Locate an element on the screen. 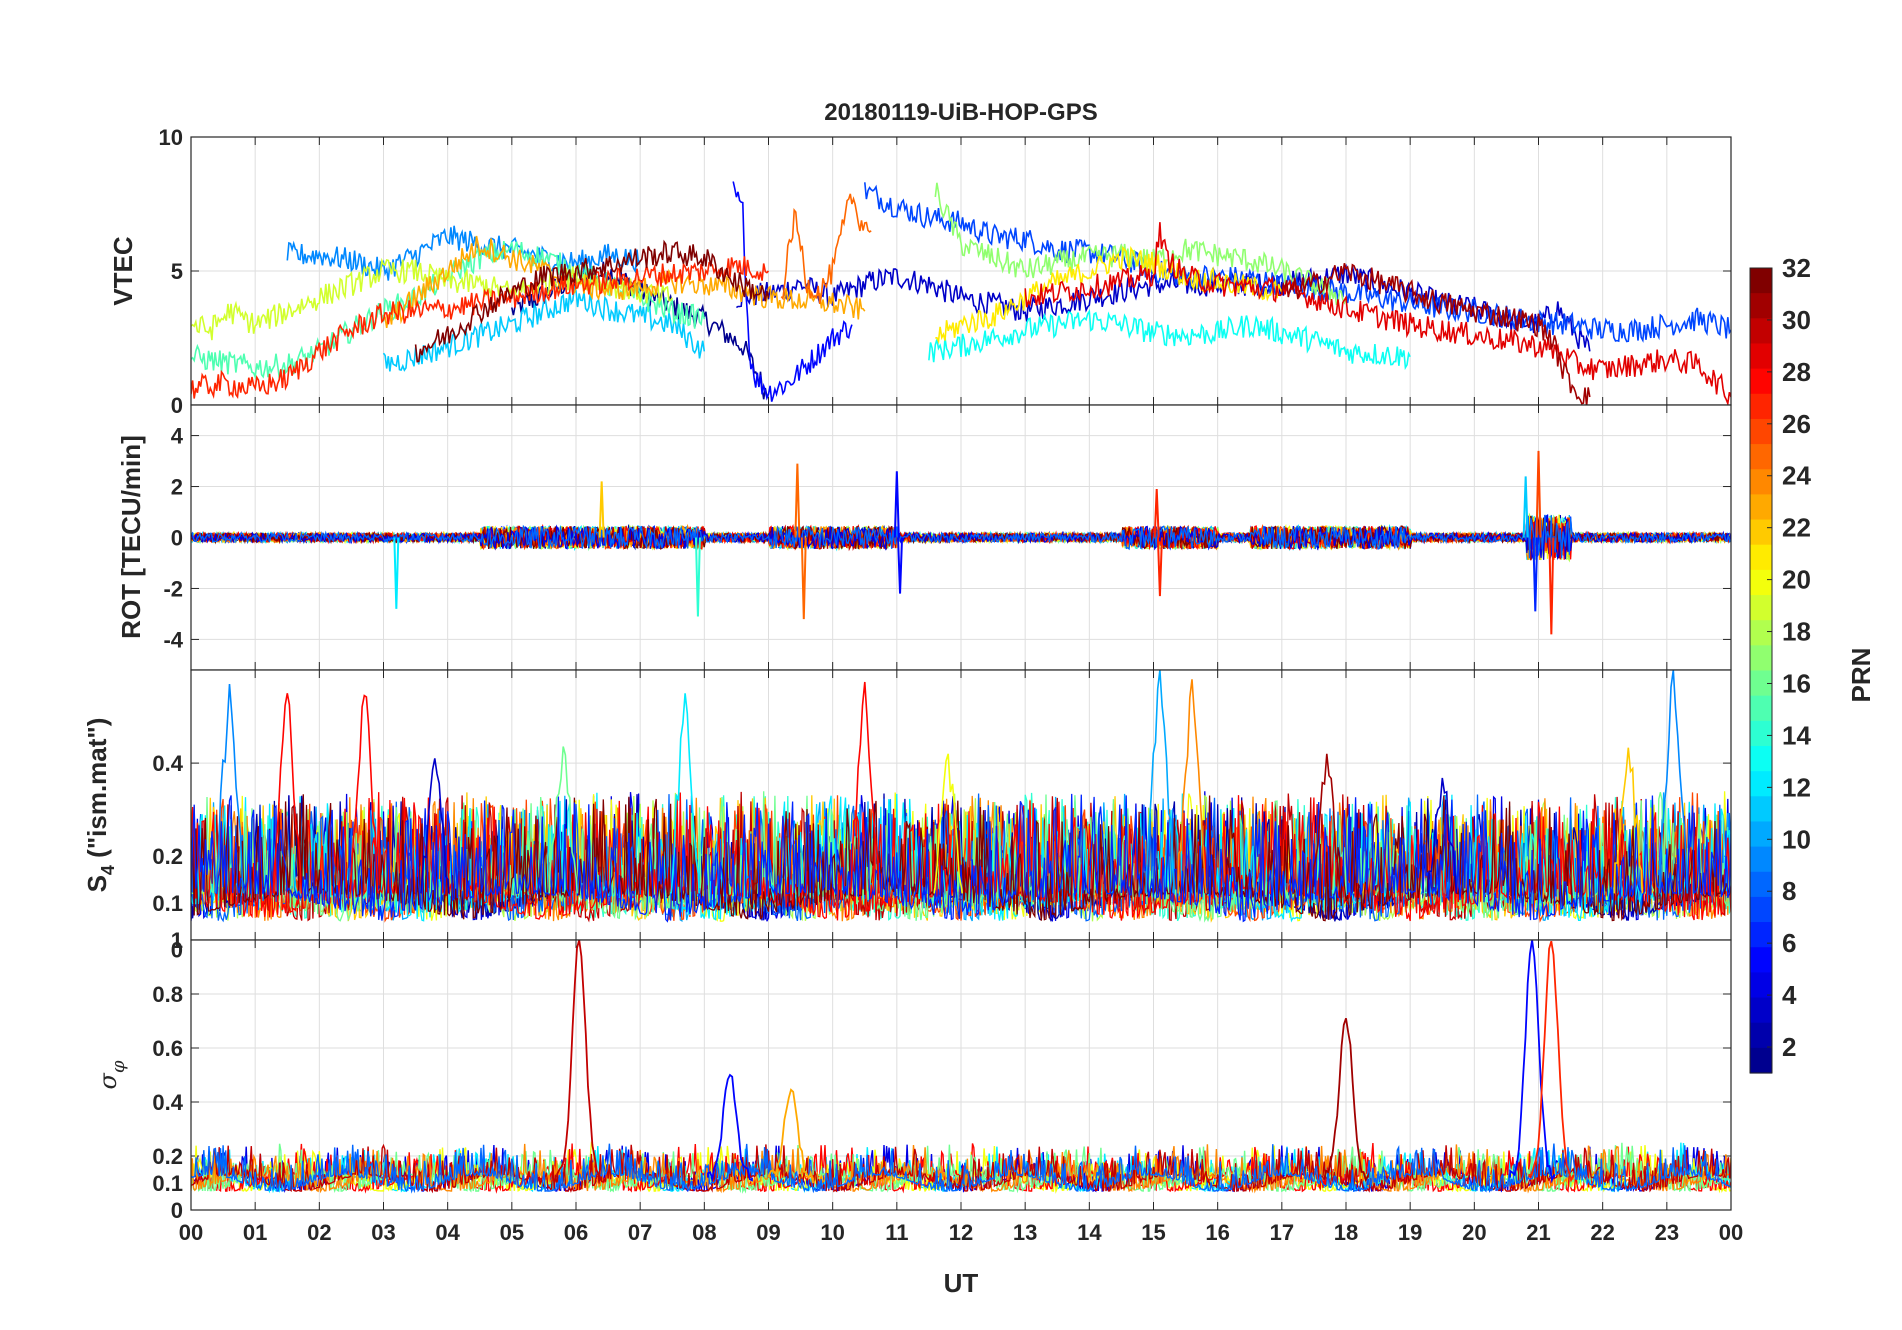  x-tick-label: 08 is located at coordinates (704, 1232).